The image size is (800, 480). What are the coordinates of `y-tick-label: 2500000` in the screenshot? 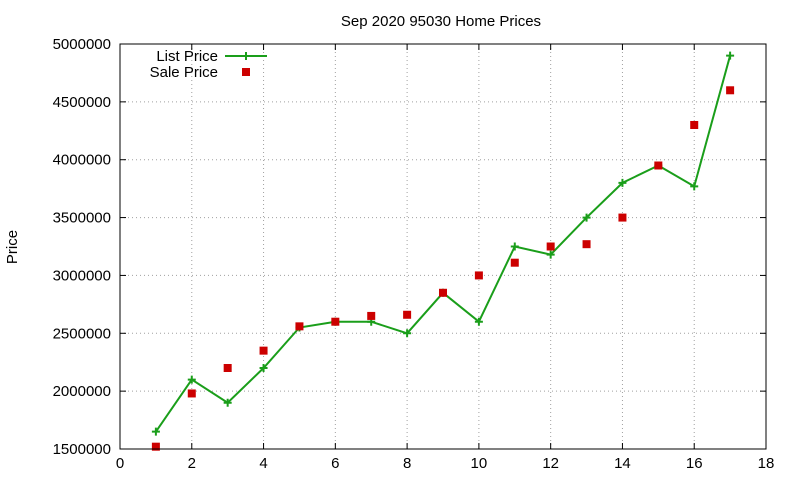 It's located at (82, 333).